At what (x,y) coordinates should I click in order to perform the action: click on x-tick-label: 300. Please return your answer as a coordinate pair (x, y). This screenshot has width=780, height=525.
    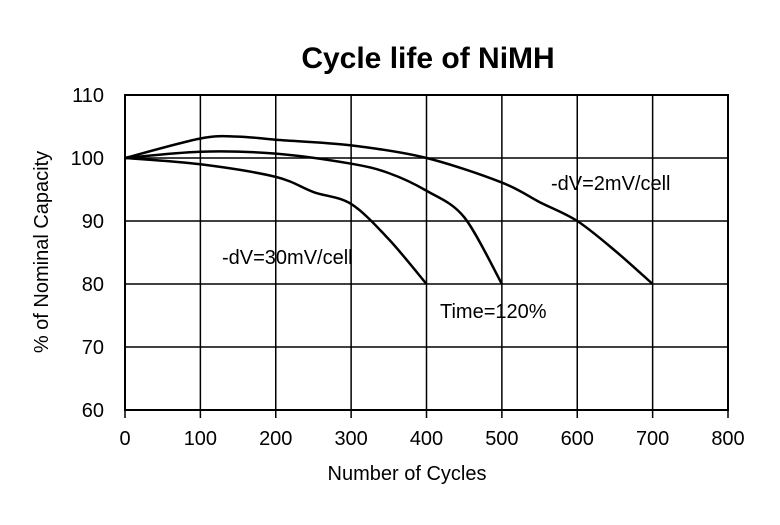
    Looking at the image, I should click on (350, 439).